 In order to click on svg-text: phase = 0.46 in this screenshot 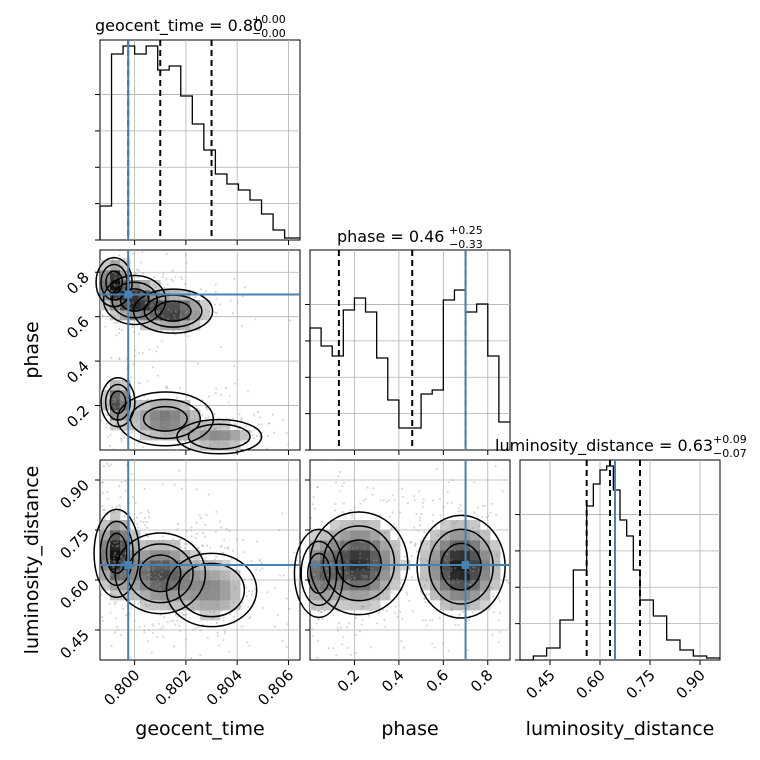, I will do `click(390, 236)`.